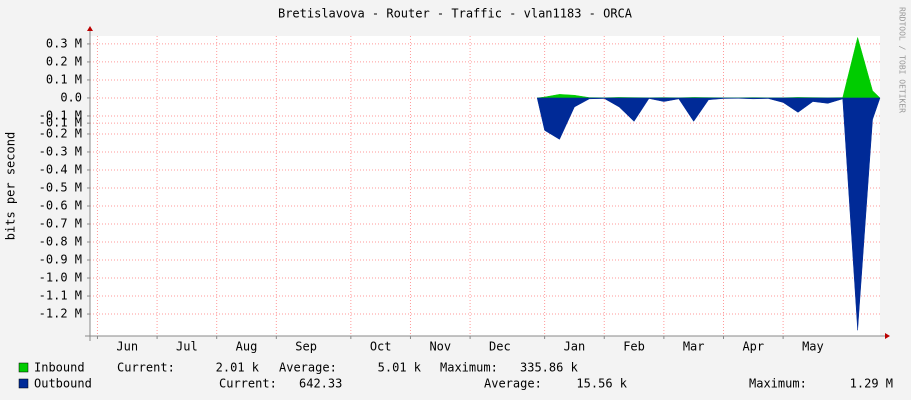 This screenshot has width=911, height=400. What do you see at coordinates (500, 347) in the screenshot?
I see `x-tick-label: Dec` at bounding box center [500, 347].